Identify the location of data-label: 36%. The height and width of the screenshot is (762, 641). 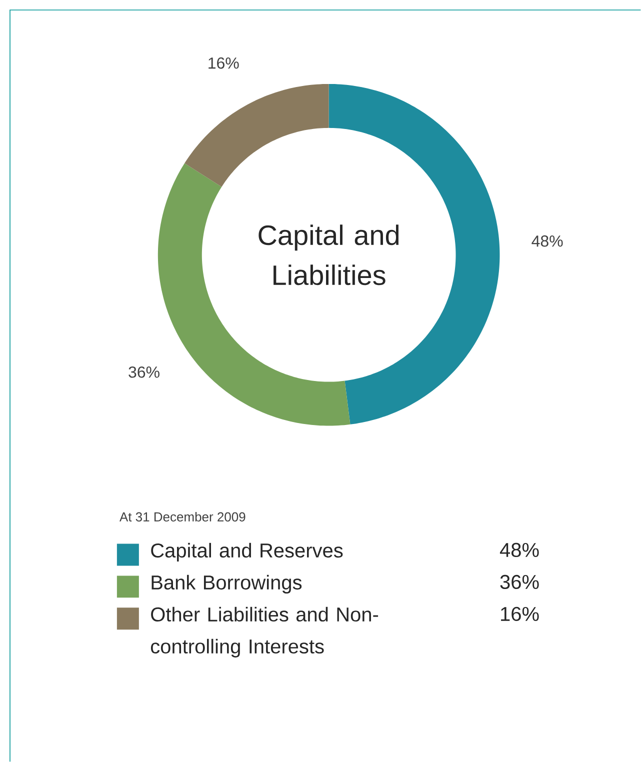
(144, 372).